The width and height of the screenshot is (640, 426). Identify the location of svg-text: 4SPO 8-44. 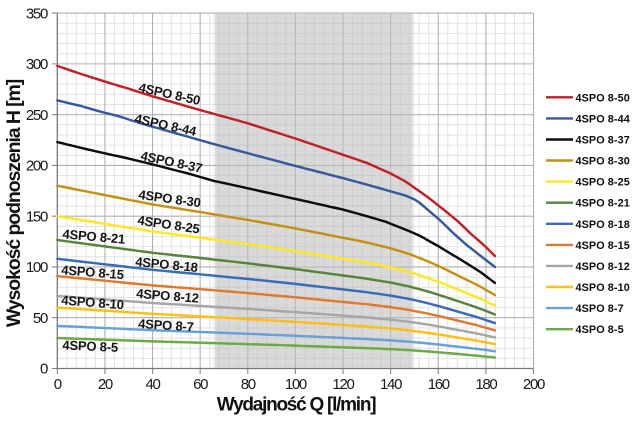
(603, 119).